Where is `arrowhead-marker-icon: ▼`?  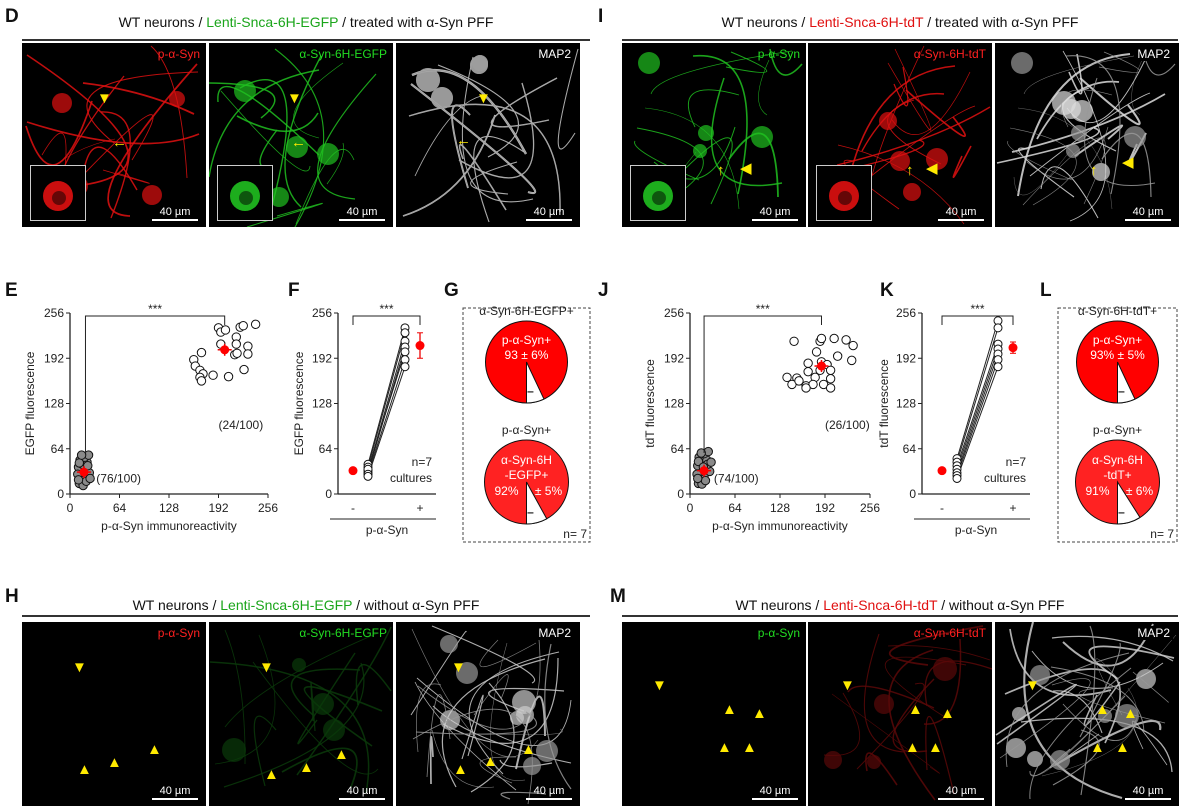 arrowhead-marker-icon: ▼ is located at coordinates (458, 667).